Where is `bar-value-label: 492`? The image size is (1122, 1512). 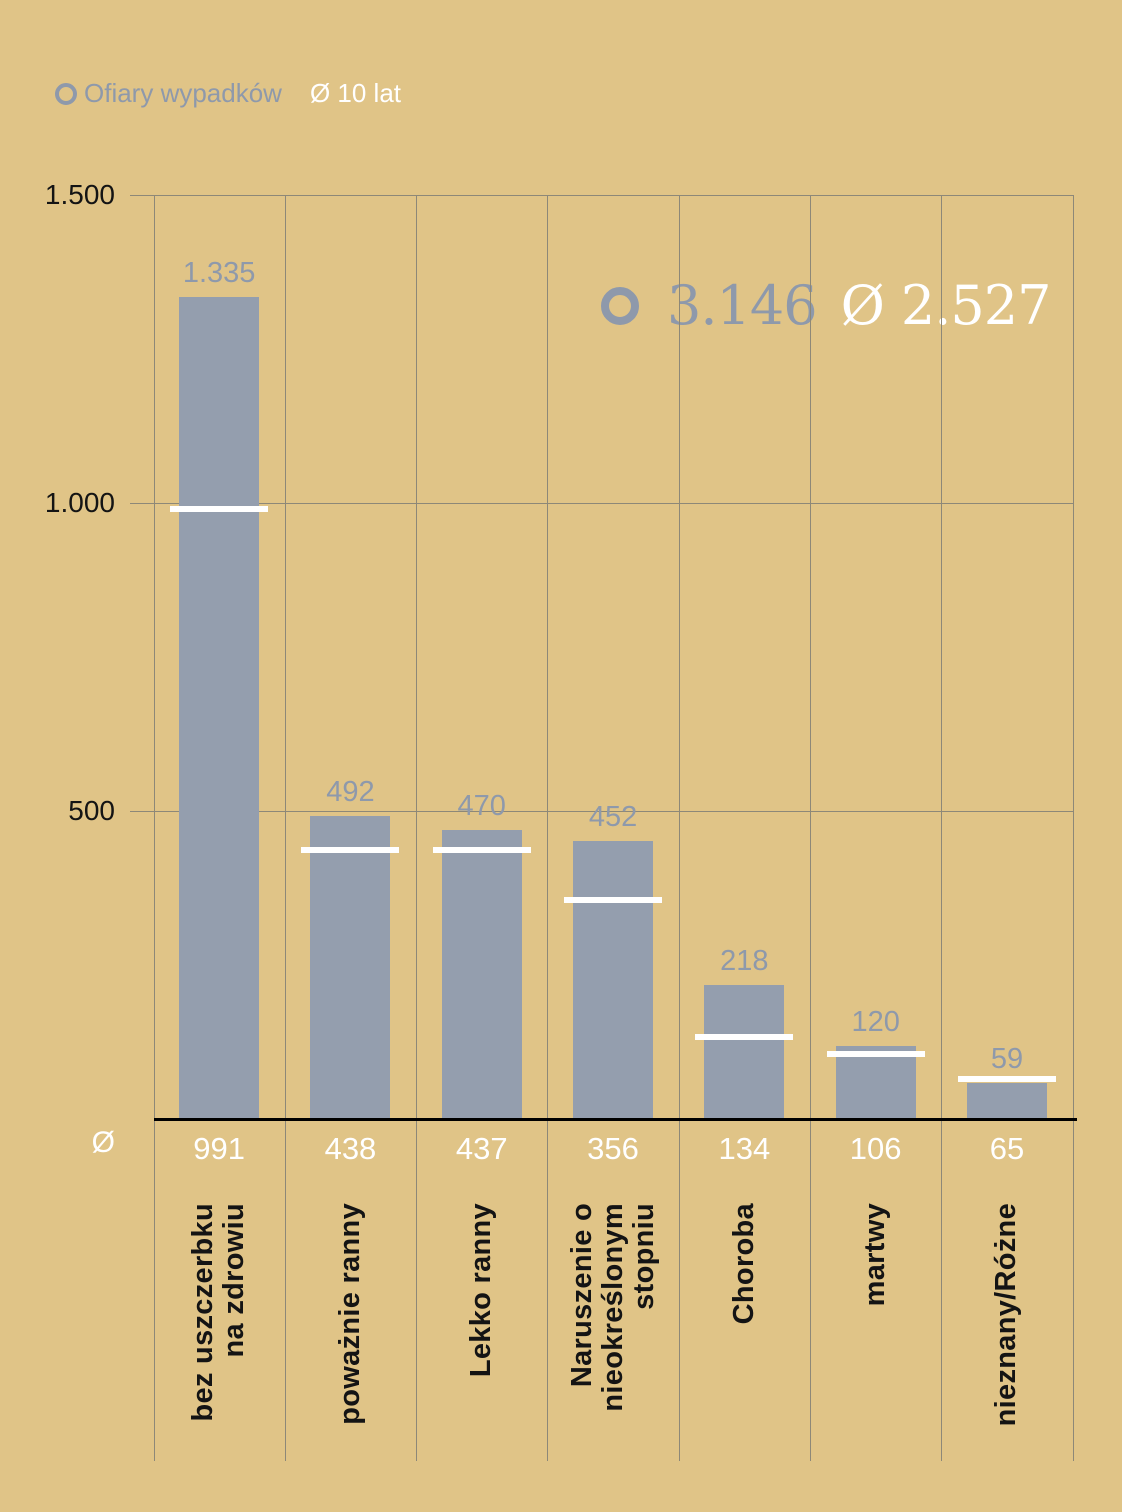 bar-value-label: 492 is located at coordinates (350, 792).